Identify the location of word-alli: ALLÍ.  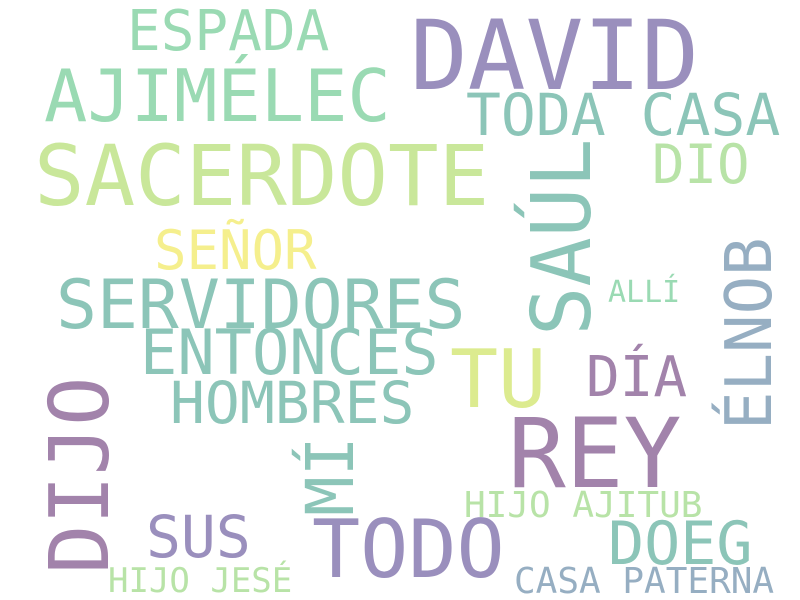
(644, 292).